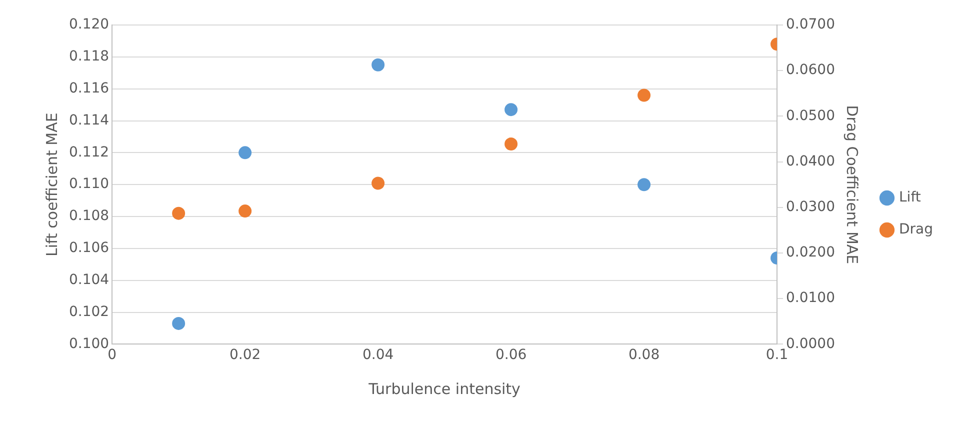 The width and height of the screenshot is (973, 428). I want to click on y-tick-label: 0.114, so click(89, 120).